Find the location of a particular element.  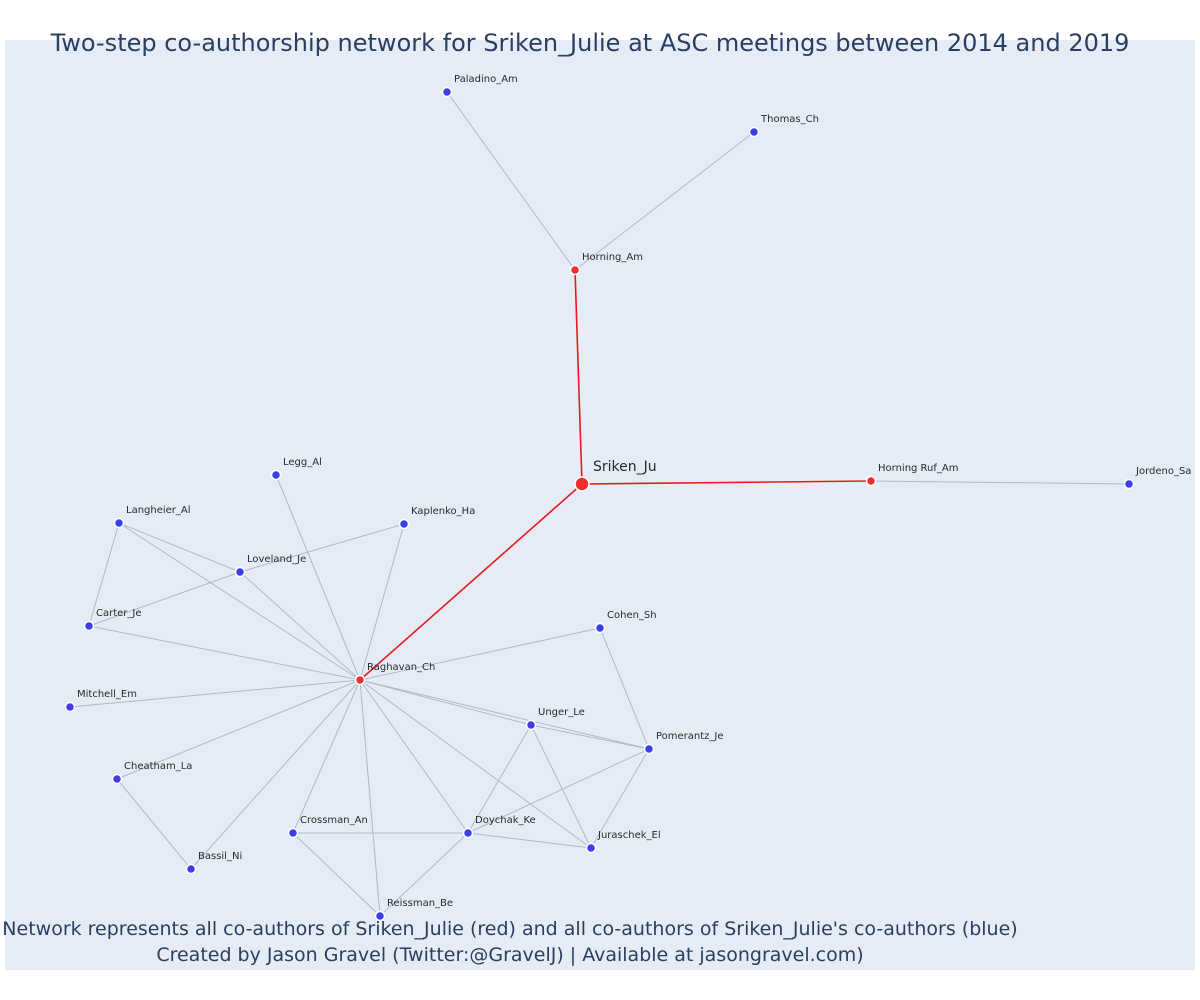

node-Raghavan_Ch is located at coordinates (360, 680).